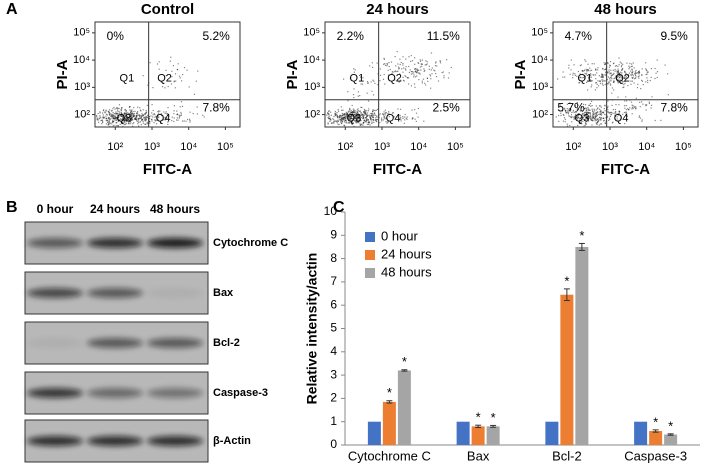 The height and width of the screenshot is (465, 717). I want to click on y-tick-label: 2, so click(333, 398).